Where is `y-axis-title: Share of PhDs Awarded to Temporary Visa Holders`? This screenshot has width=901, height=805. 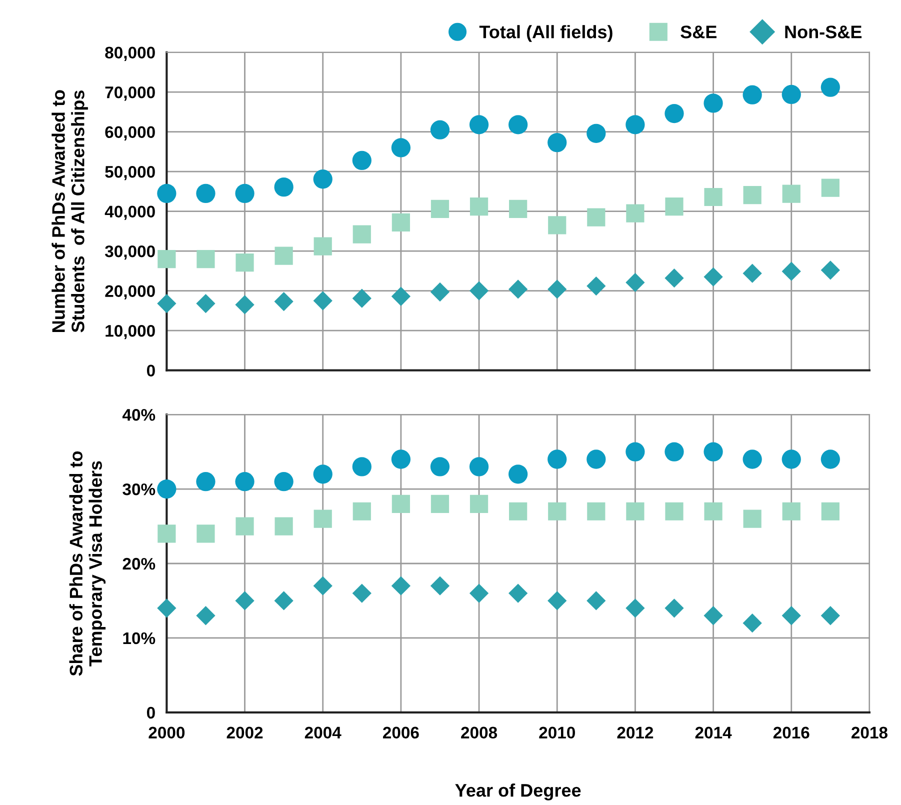 y-axis-title: Share of PhDs Awarded to Temporary Visa Holders is located at coordinates (87, 563).